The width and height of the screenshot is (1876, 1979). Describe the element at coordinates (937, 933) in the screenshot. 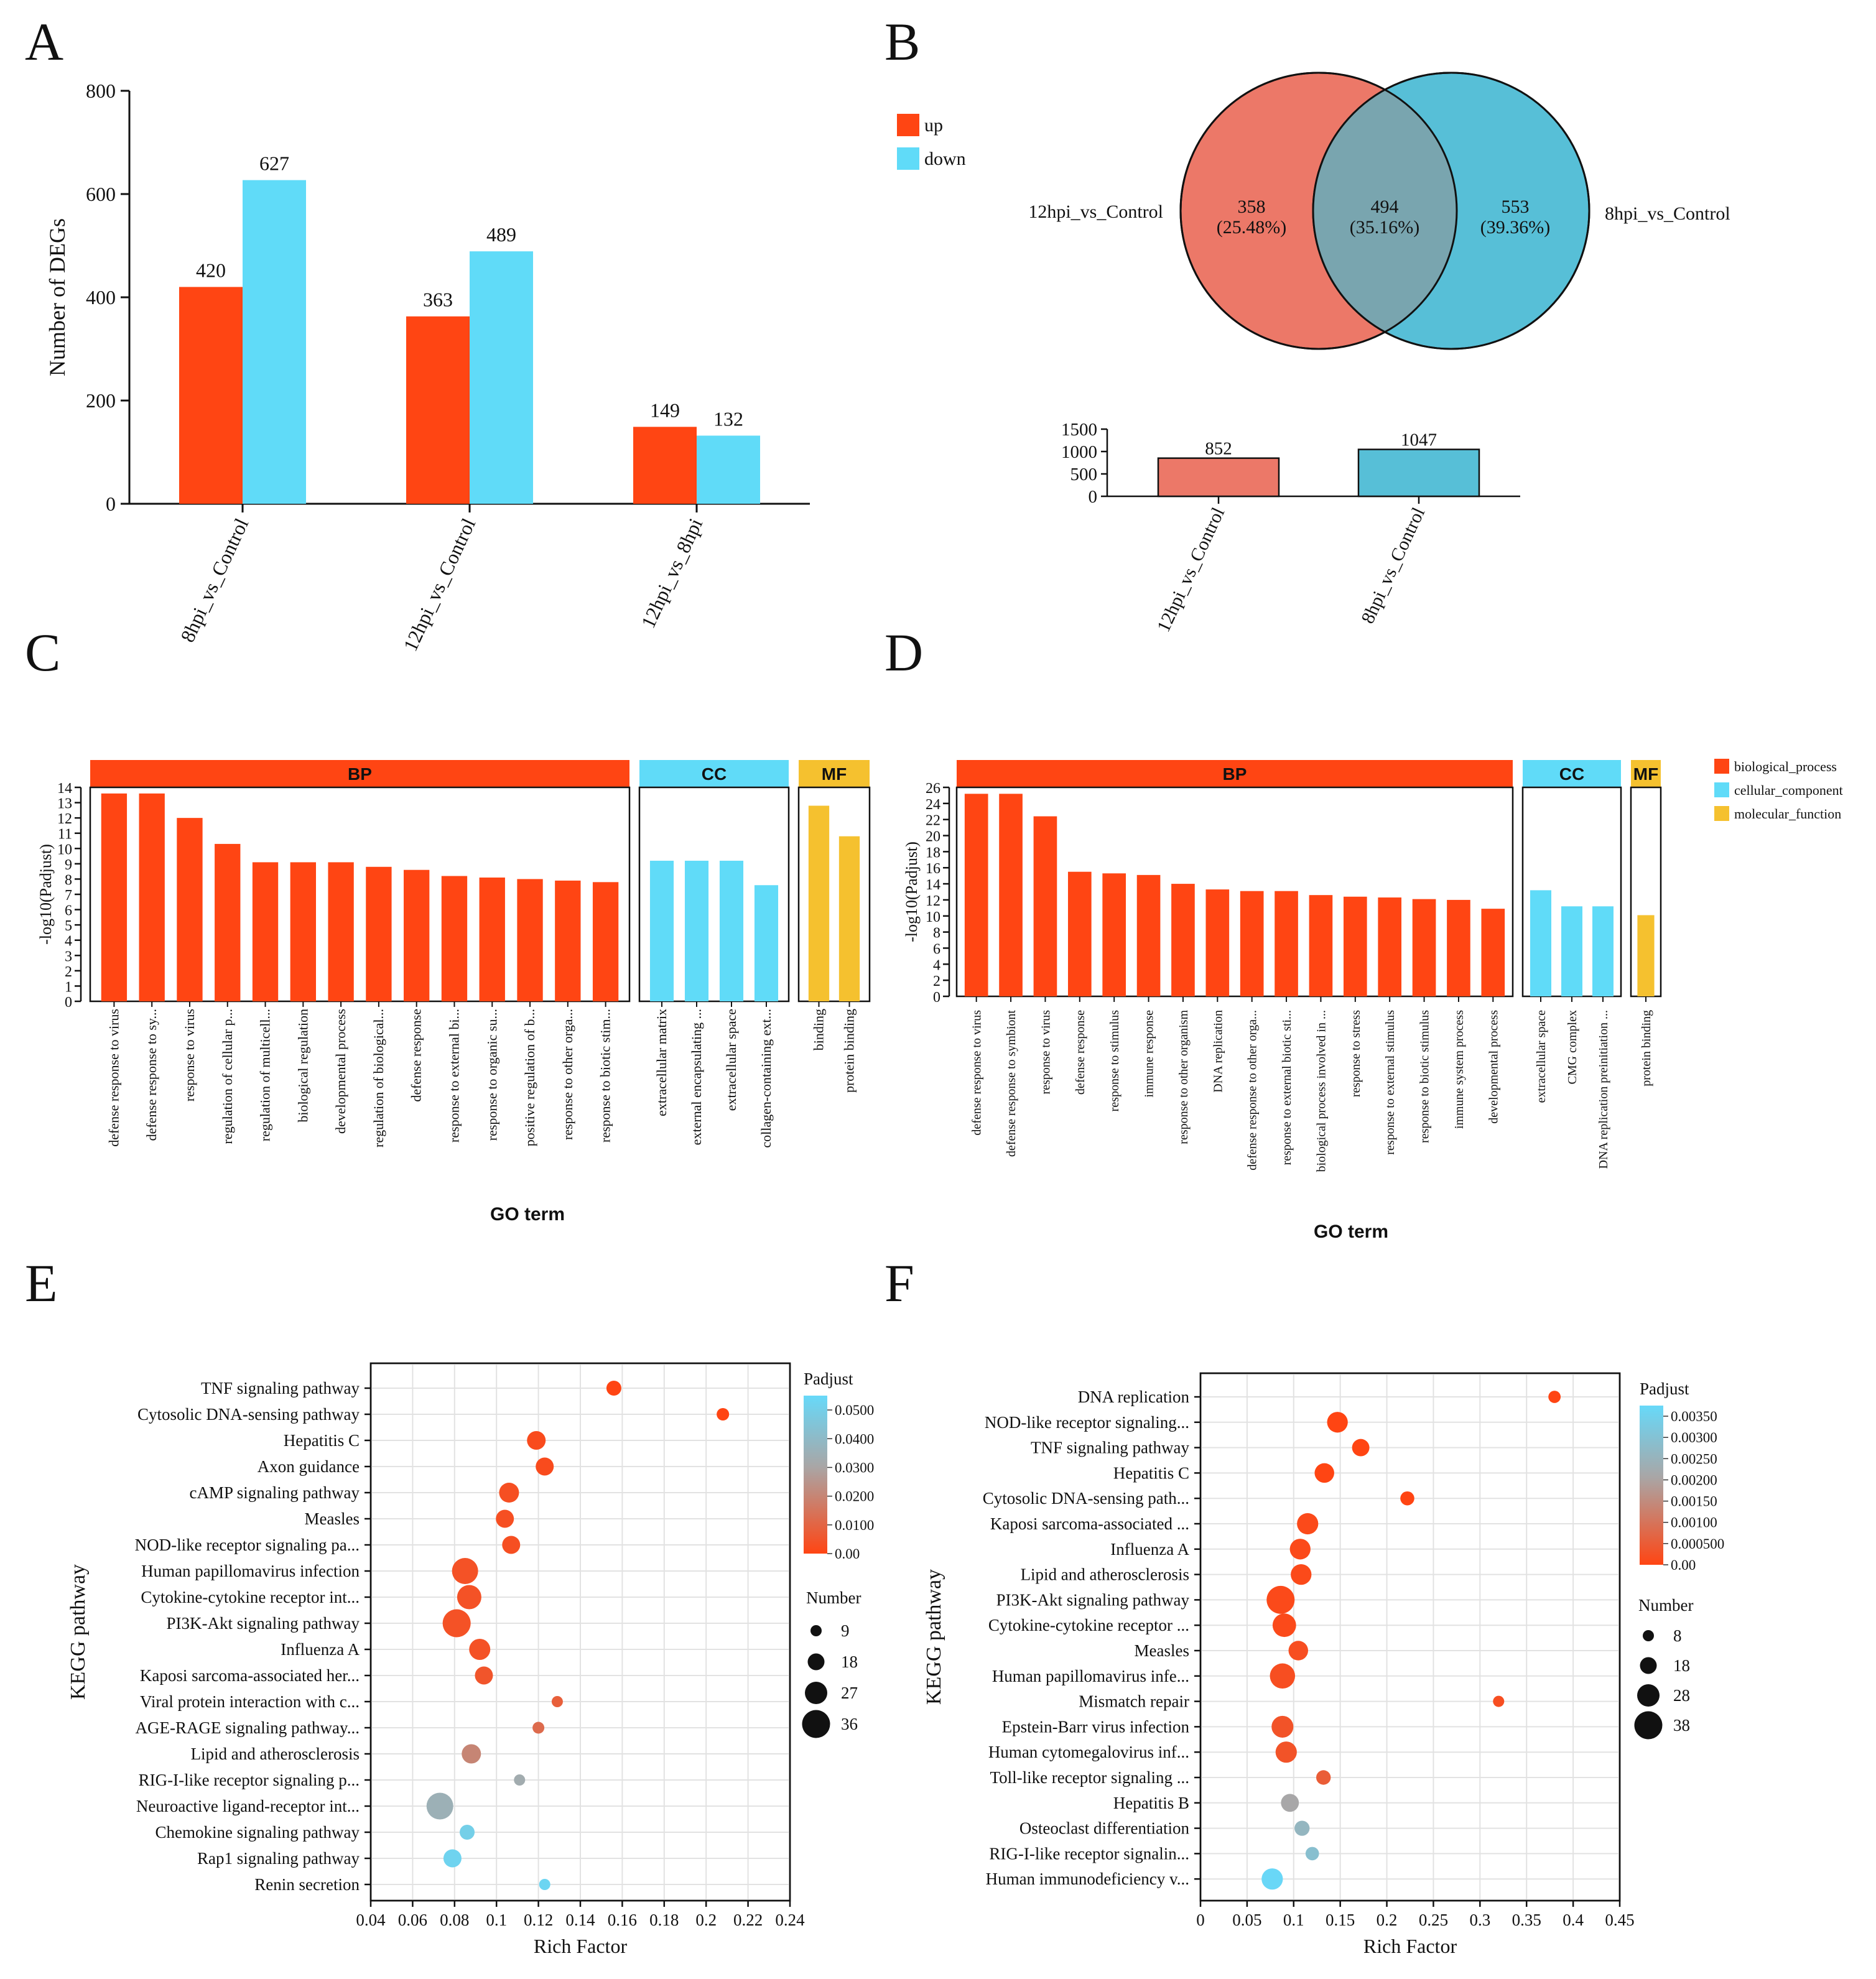

I see `y-tick-label: 8` at that location.